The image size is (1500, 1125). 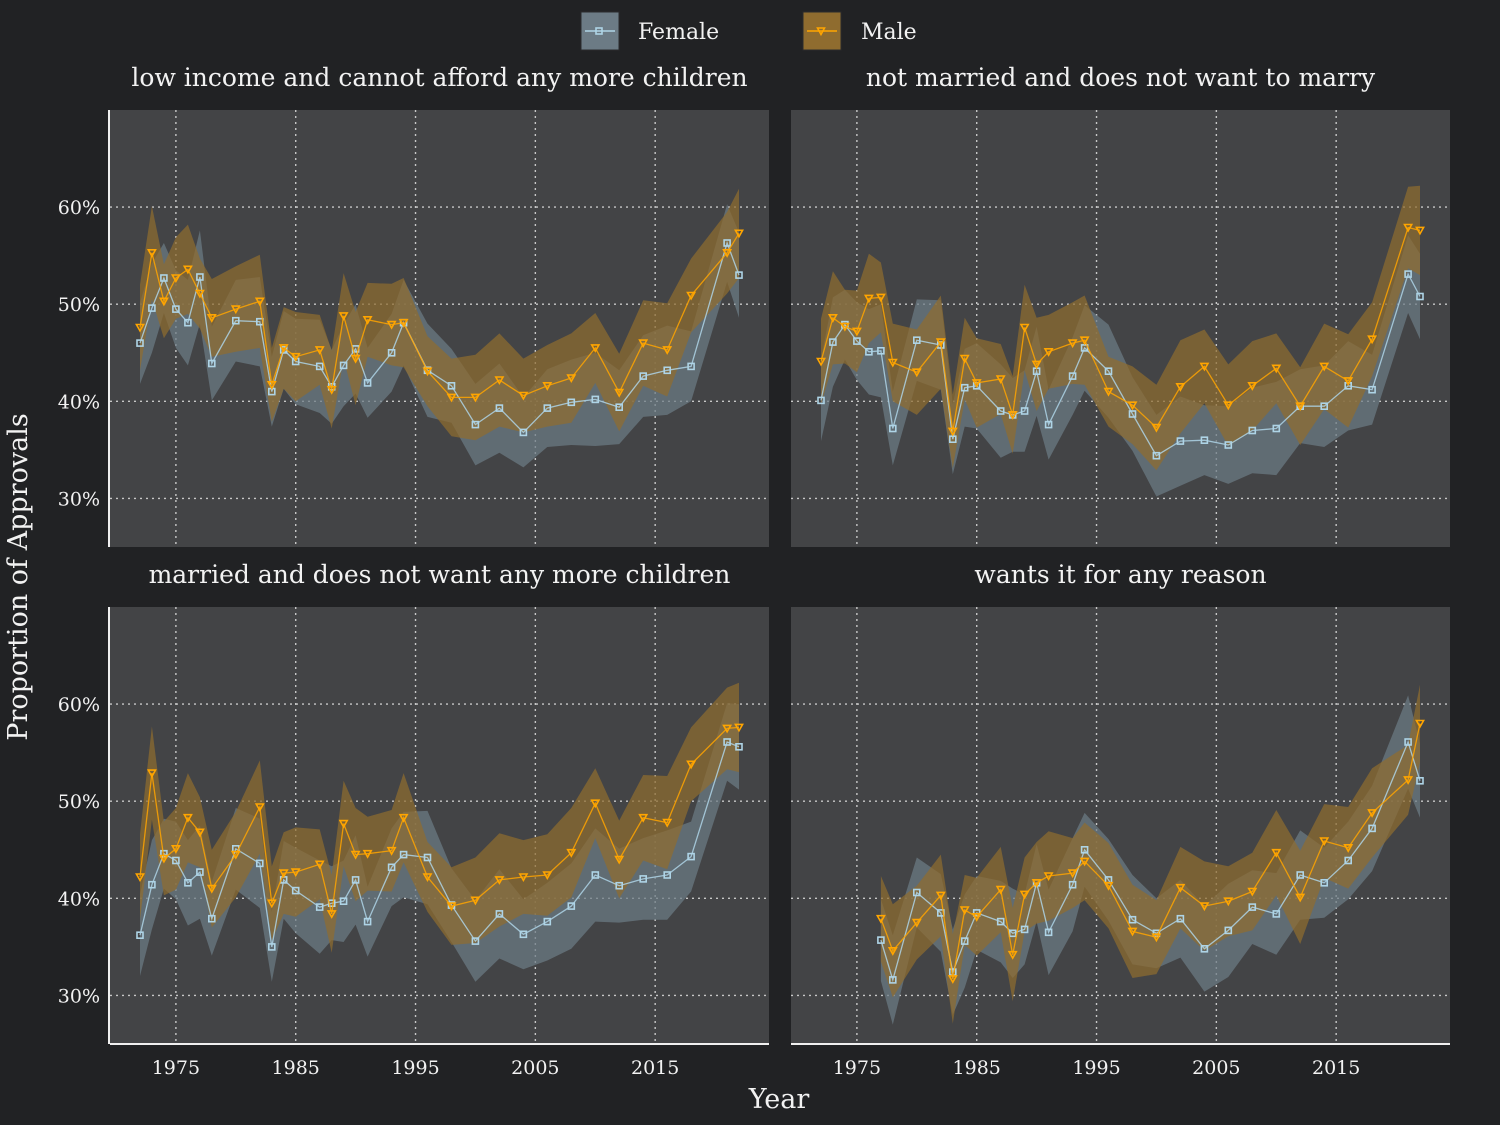 I want to click on x-tick-label: 1985, so click(x=977, y=1068).